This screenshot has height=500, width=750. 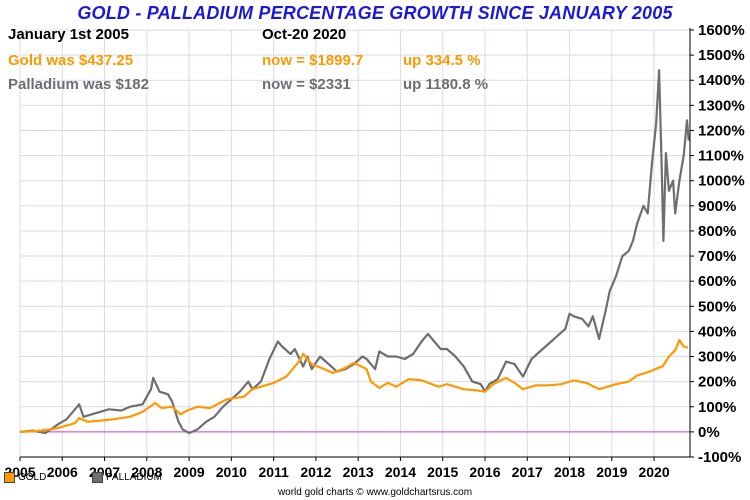 What do you see at coordinates (721, 130) in the screenshot?
I see `y-tick-label: 1200%` at bounding box center [721, 130].